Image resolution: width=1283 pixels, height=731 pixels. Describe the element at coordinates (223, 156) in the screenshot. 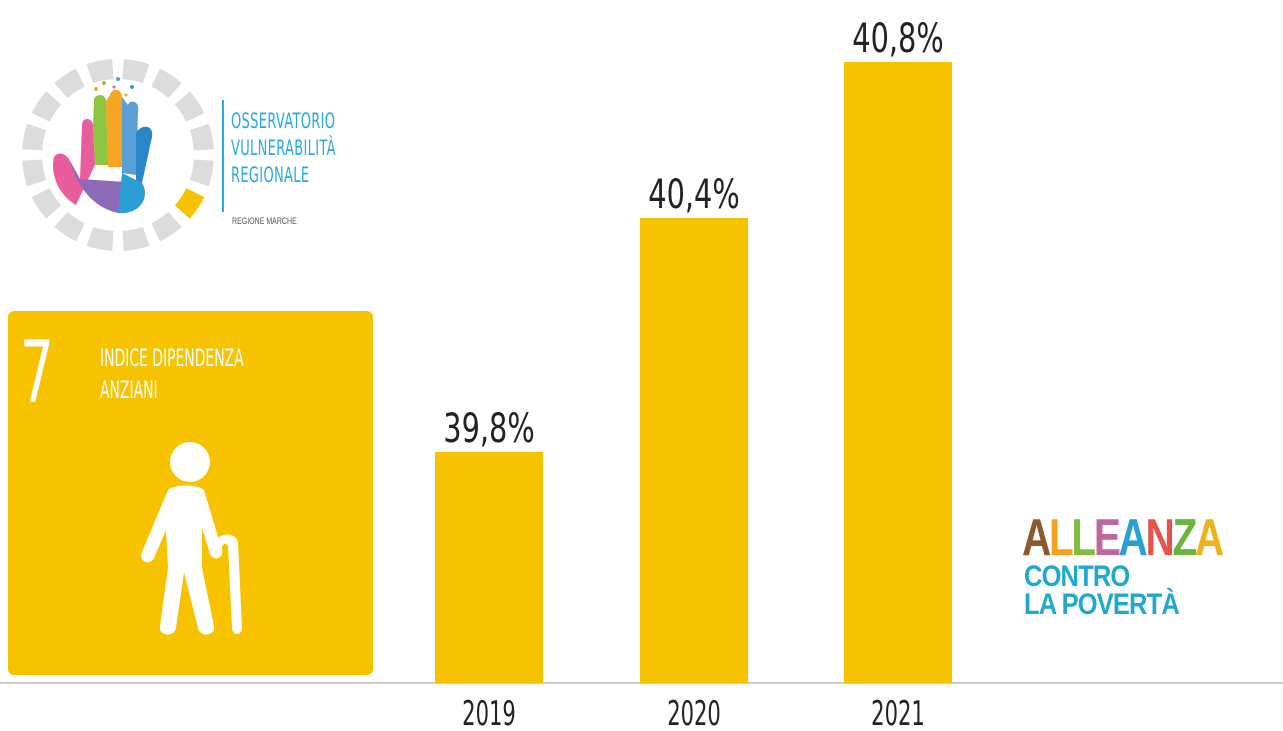

I see `observatory-divider` at that location.